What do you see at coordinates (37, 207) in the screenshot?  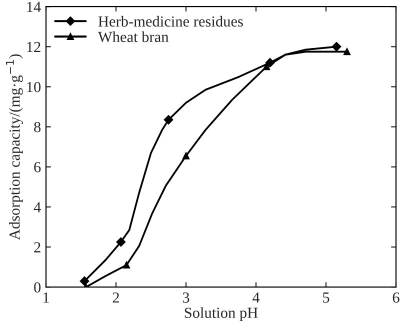 I see `y-tick-label: 4` at bounding box center [37, 207].